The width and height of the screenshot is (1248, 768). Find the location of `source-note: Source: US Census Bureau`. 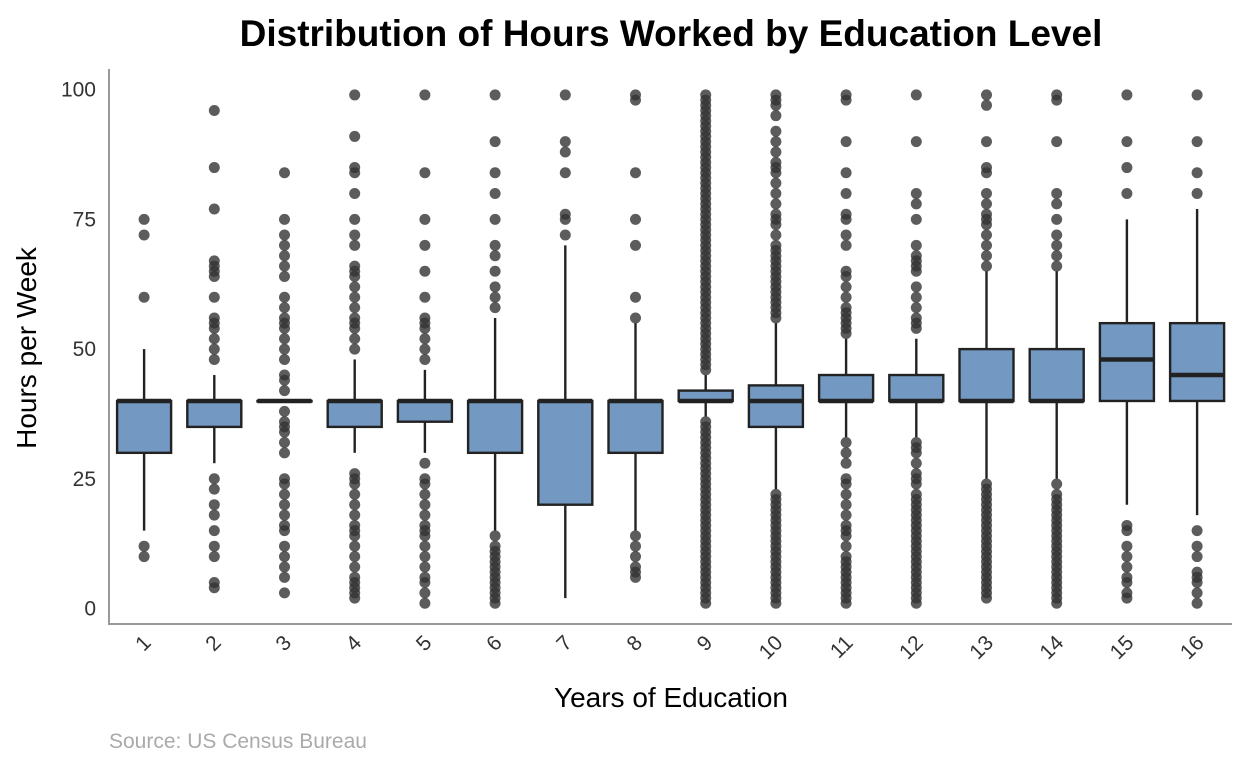

source-note: Source: US Census Bureau is located at coordinates (238, 741).